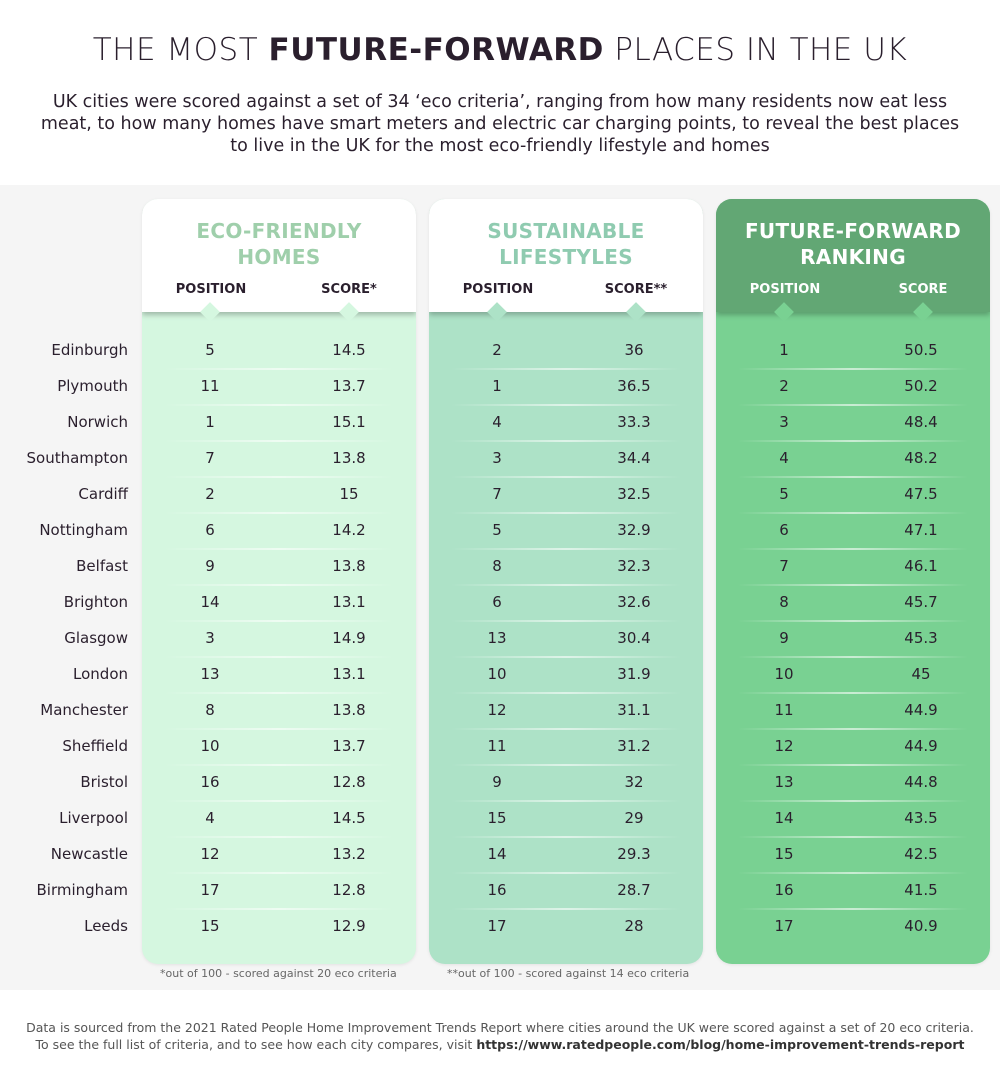  Describe the element at coordinates (634, 494) in the screenshot. I see `lifestyles-score: 32.5` at that location.